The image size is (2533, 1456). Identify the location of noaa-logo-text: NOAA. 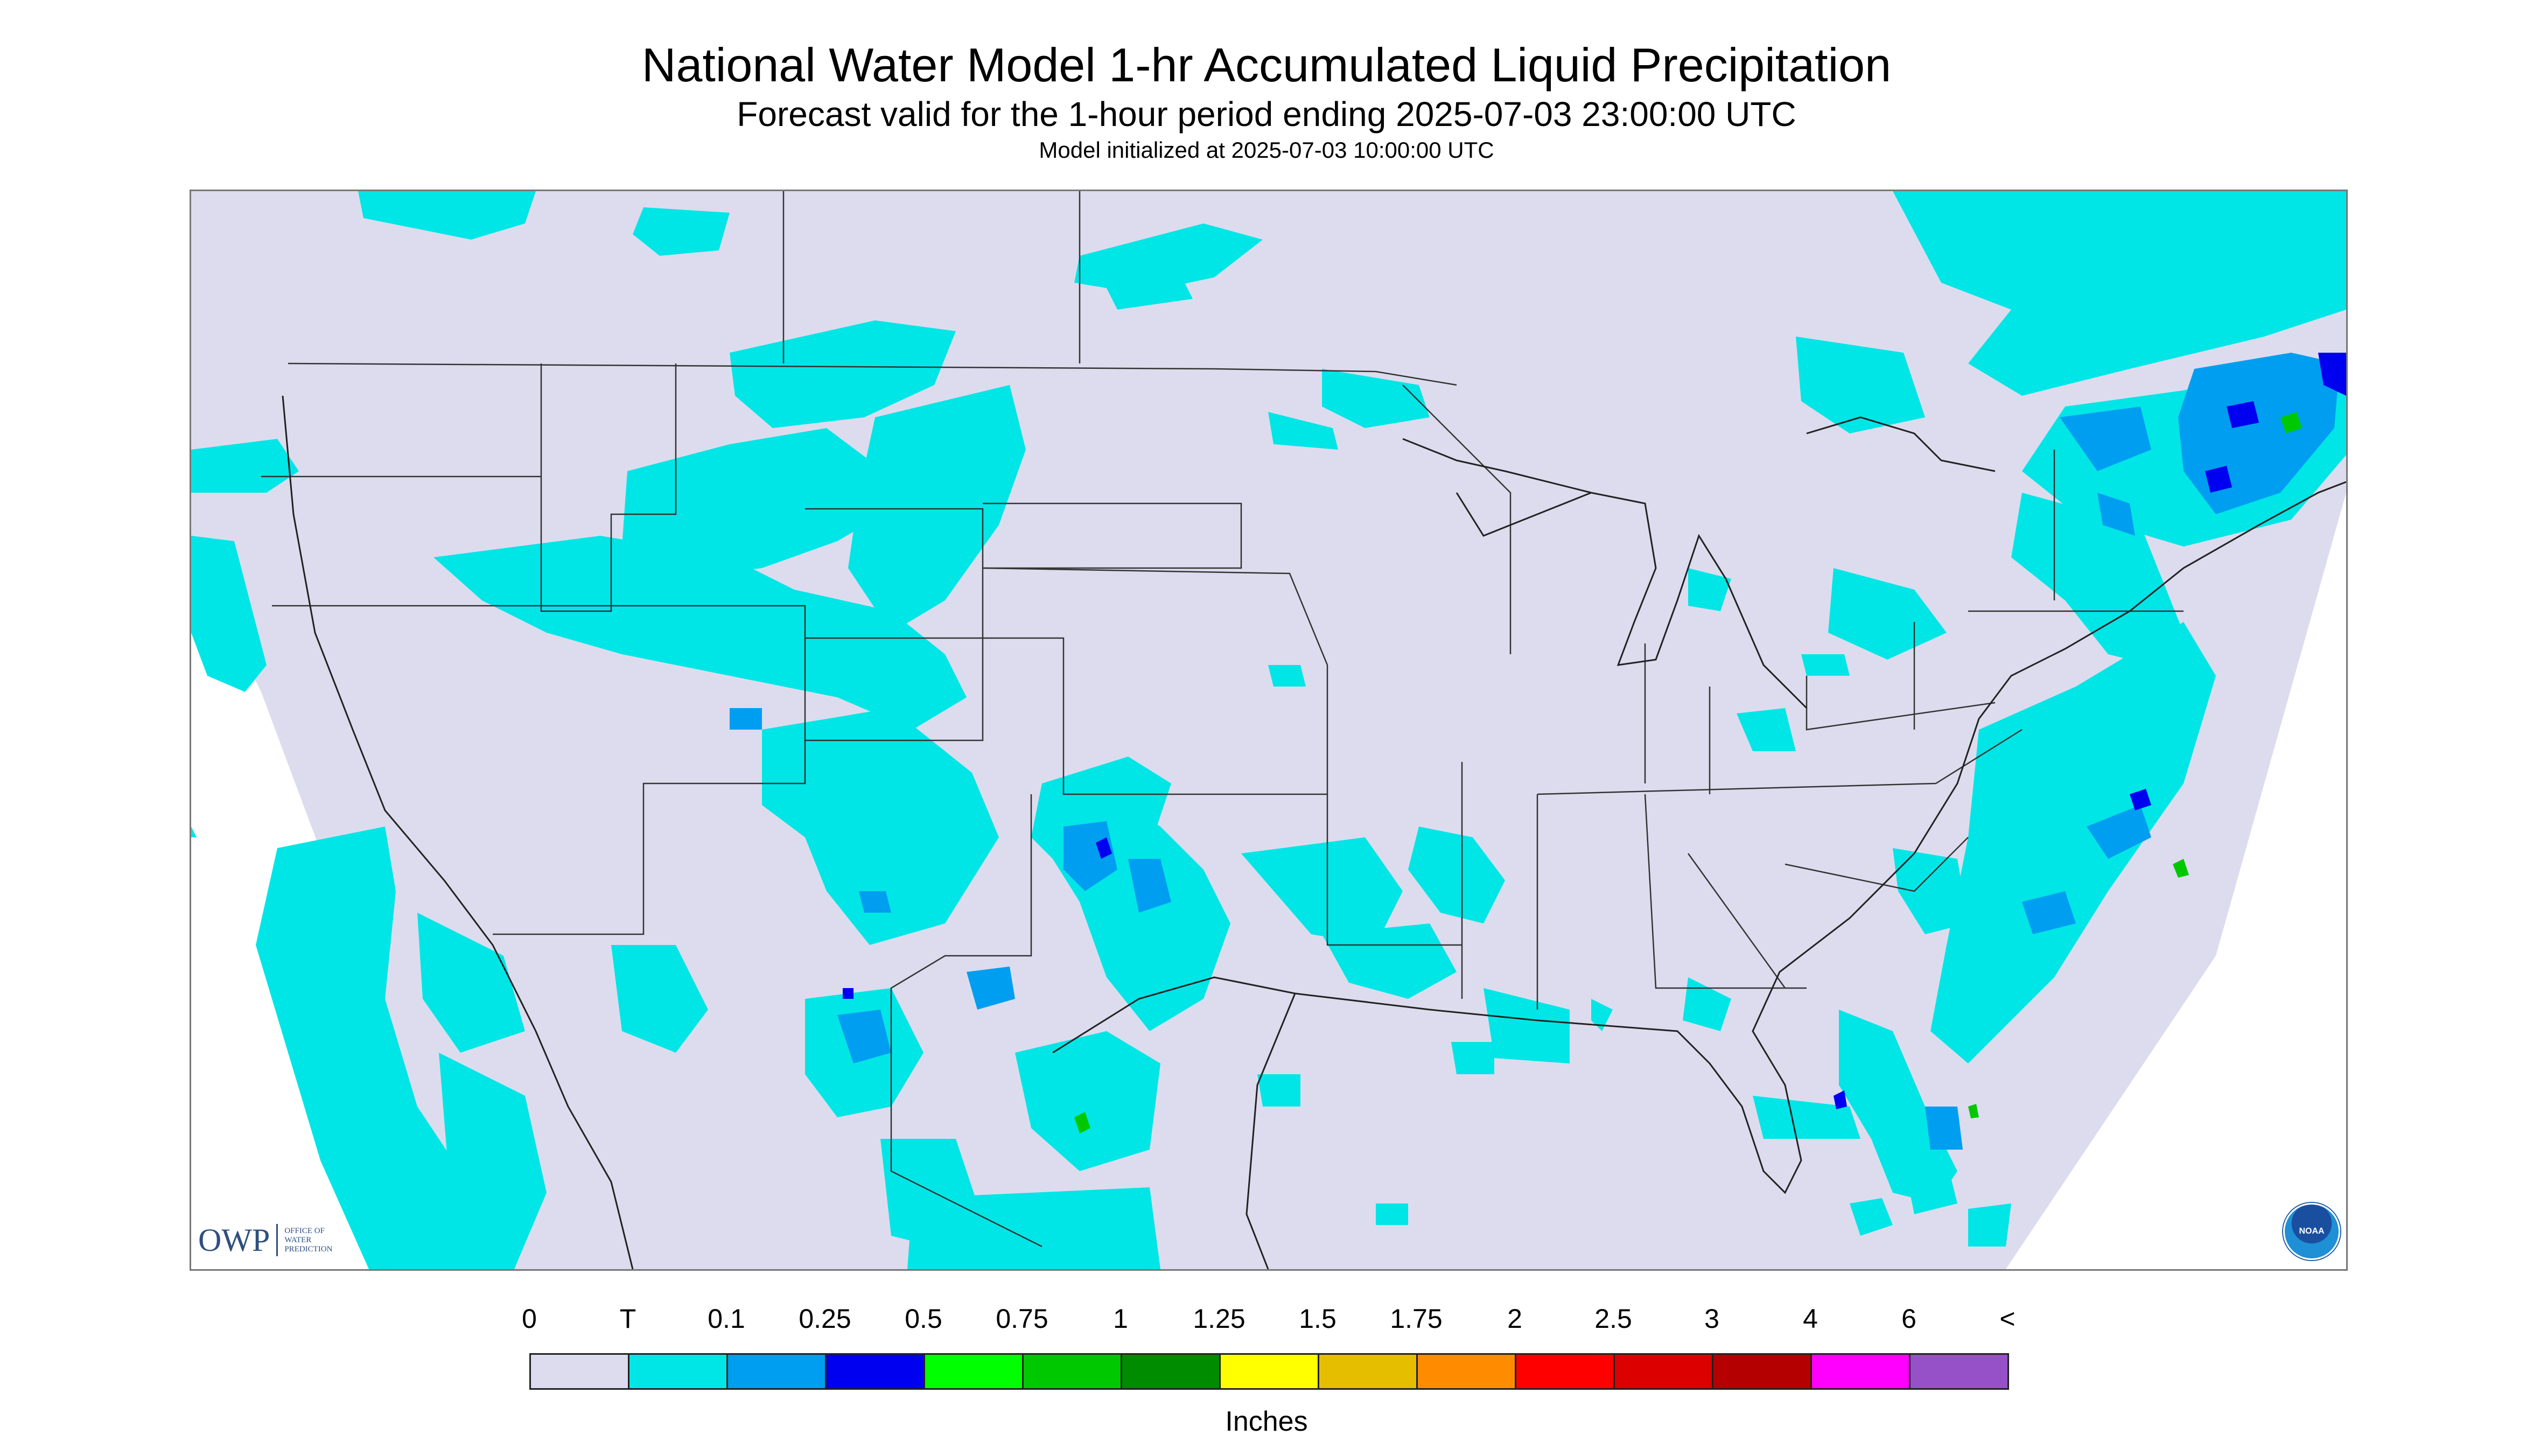
(2312, 1231).